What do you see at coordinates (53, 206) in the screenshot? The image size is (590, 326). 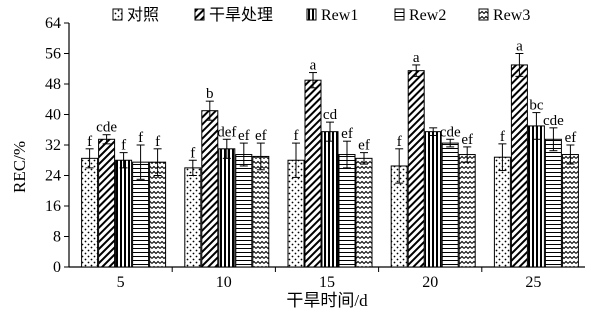 I see `y-tick-label: 16` at bounding box center [53, 206].